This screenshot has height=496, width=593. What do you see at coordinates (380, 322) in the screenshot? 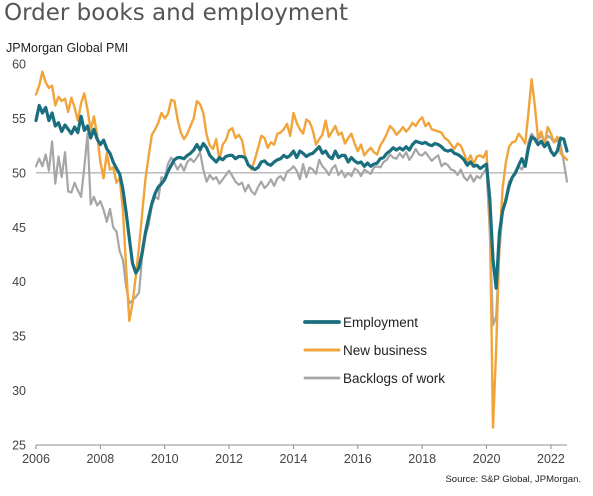
I see `legend-label: Employment` at bounding box center [380, 322].